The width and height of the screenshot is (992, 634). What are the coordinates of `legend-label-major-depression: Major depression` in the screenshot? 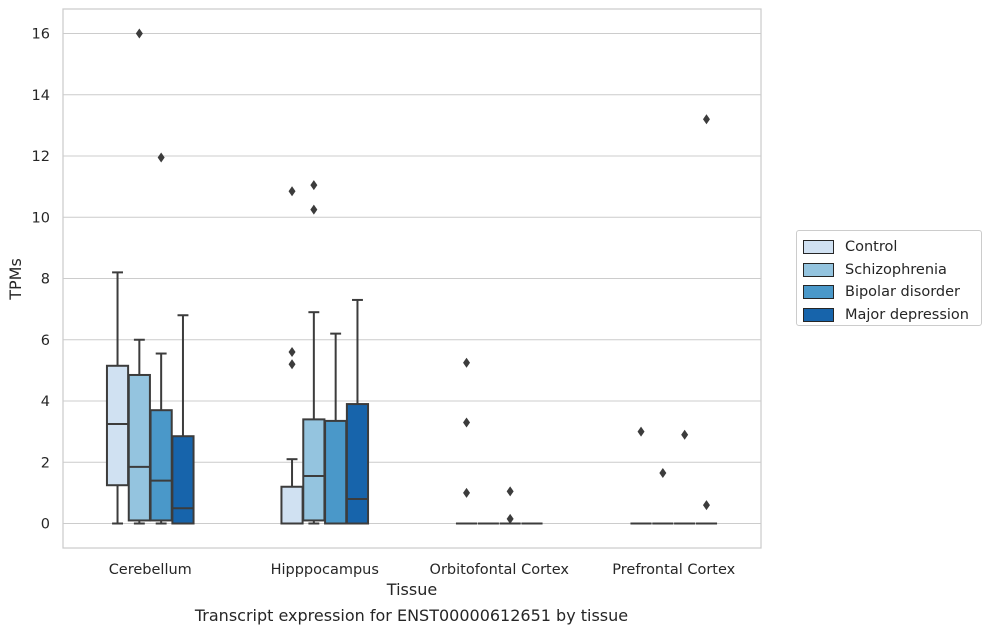 It's located at (907, 314).